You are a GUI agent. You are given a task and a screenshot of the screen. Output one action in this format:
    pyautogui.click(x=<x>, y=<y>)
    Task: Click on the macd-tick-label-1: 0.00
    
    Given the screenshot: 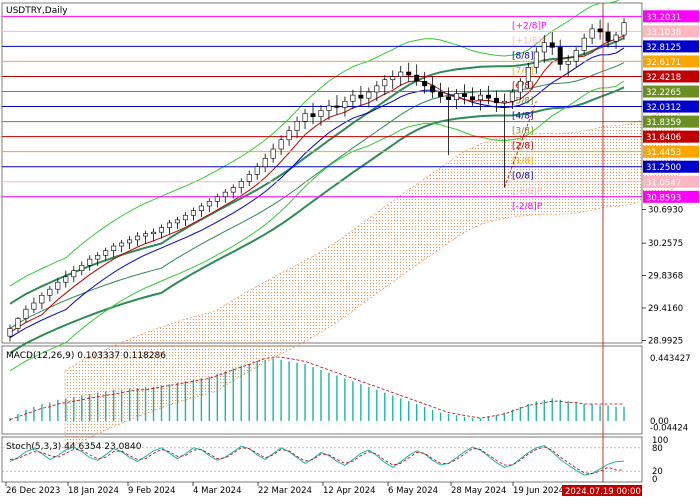 What is the action you would take?
    pyautogui.click(x=659, y=422)
    